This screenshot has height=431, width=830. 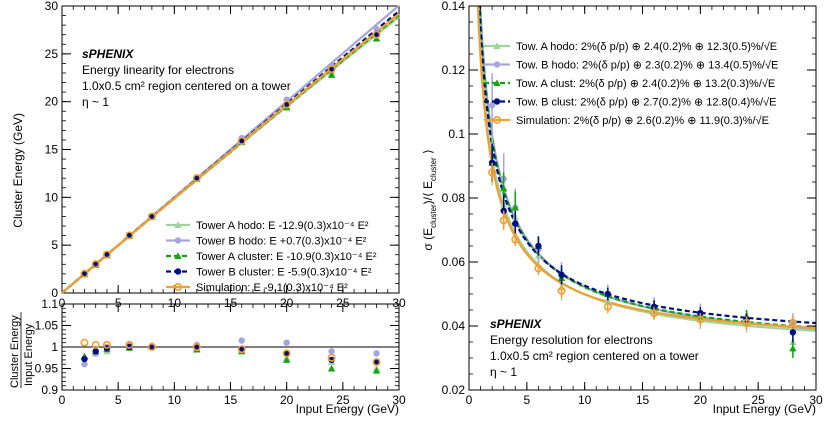 I want to click on linearity-y-tick-label: 15, so click(x=52, y=150).